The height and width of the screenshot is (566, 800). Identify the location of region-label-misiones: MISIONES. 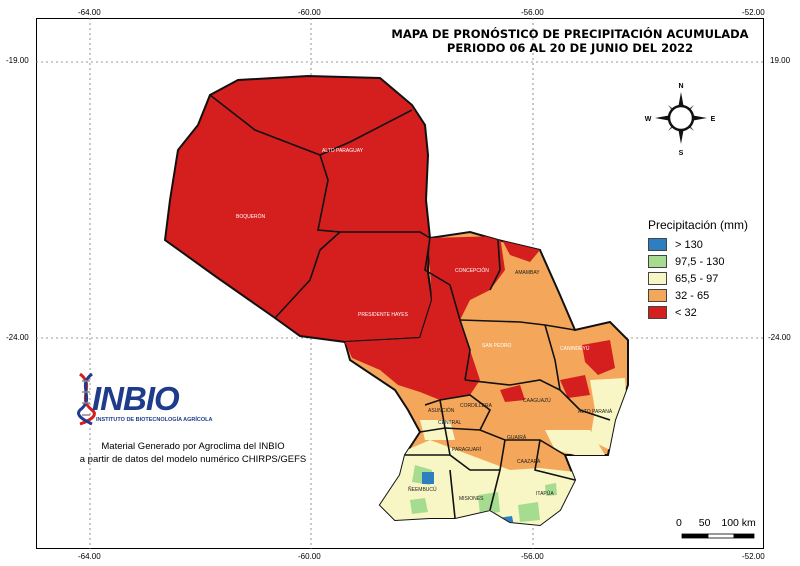
(471, 499).